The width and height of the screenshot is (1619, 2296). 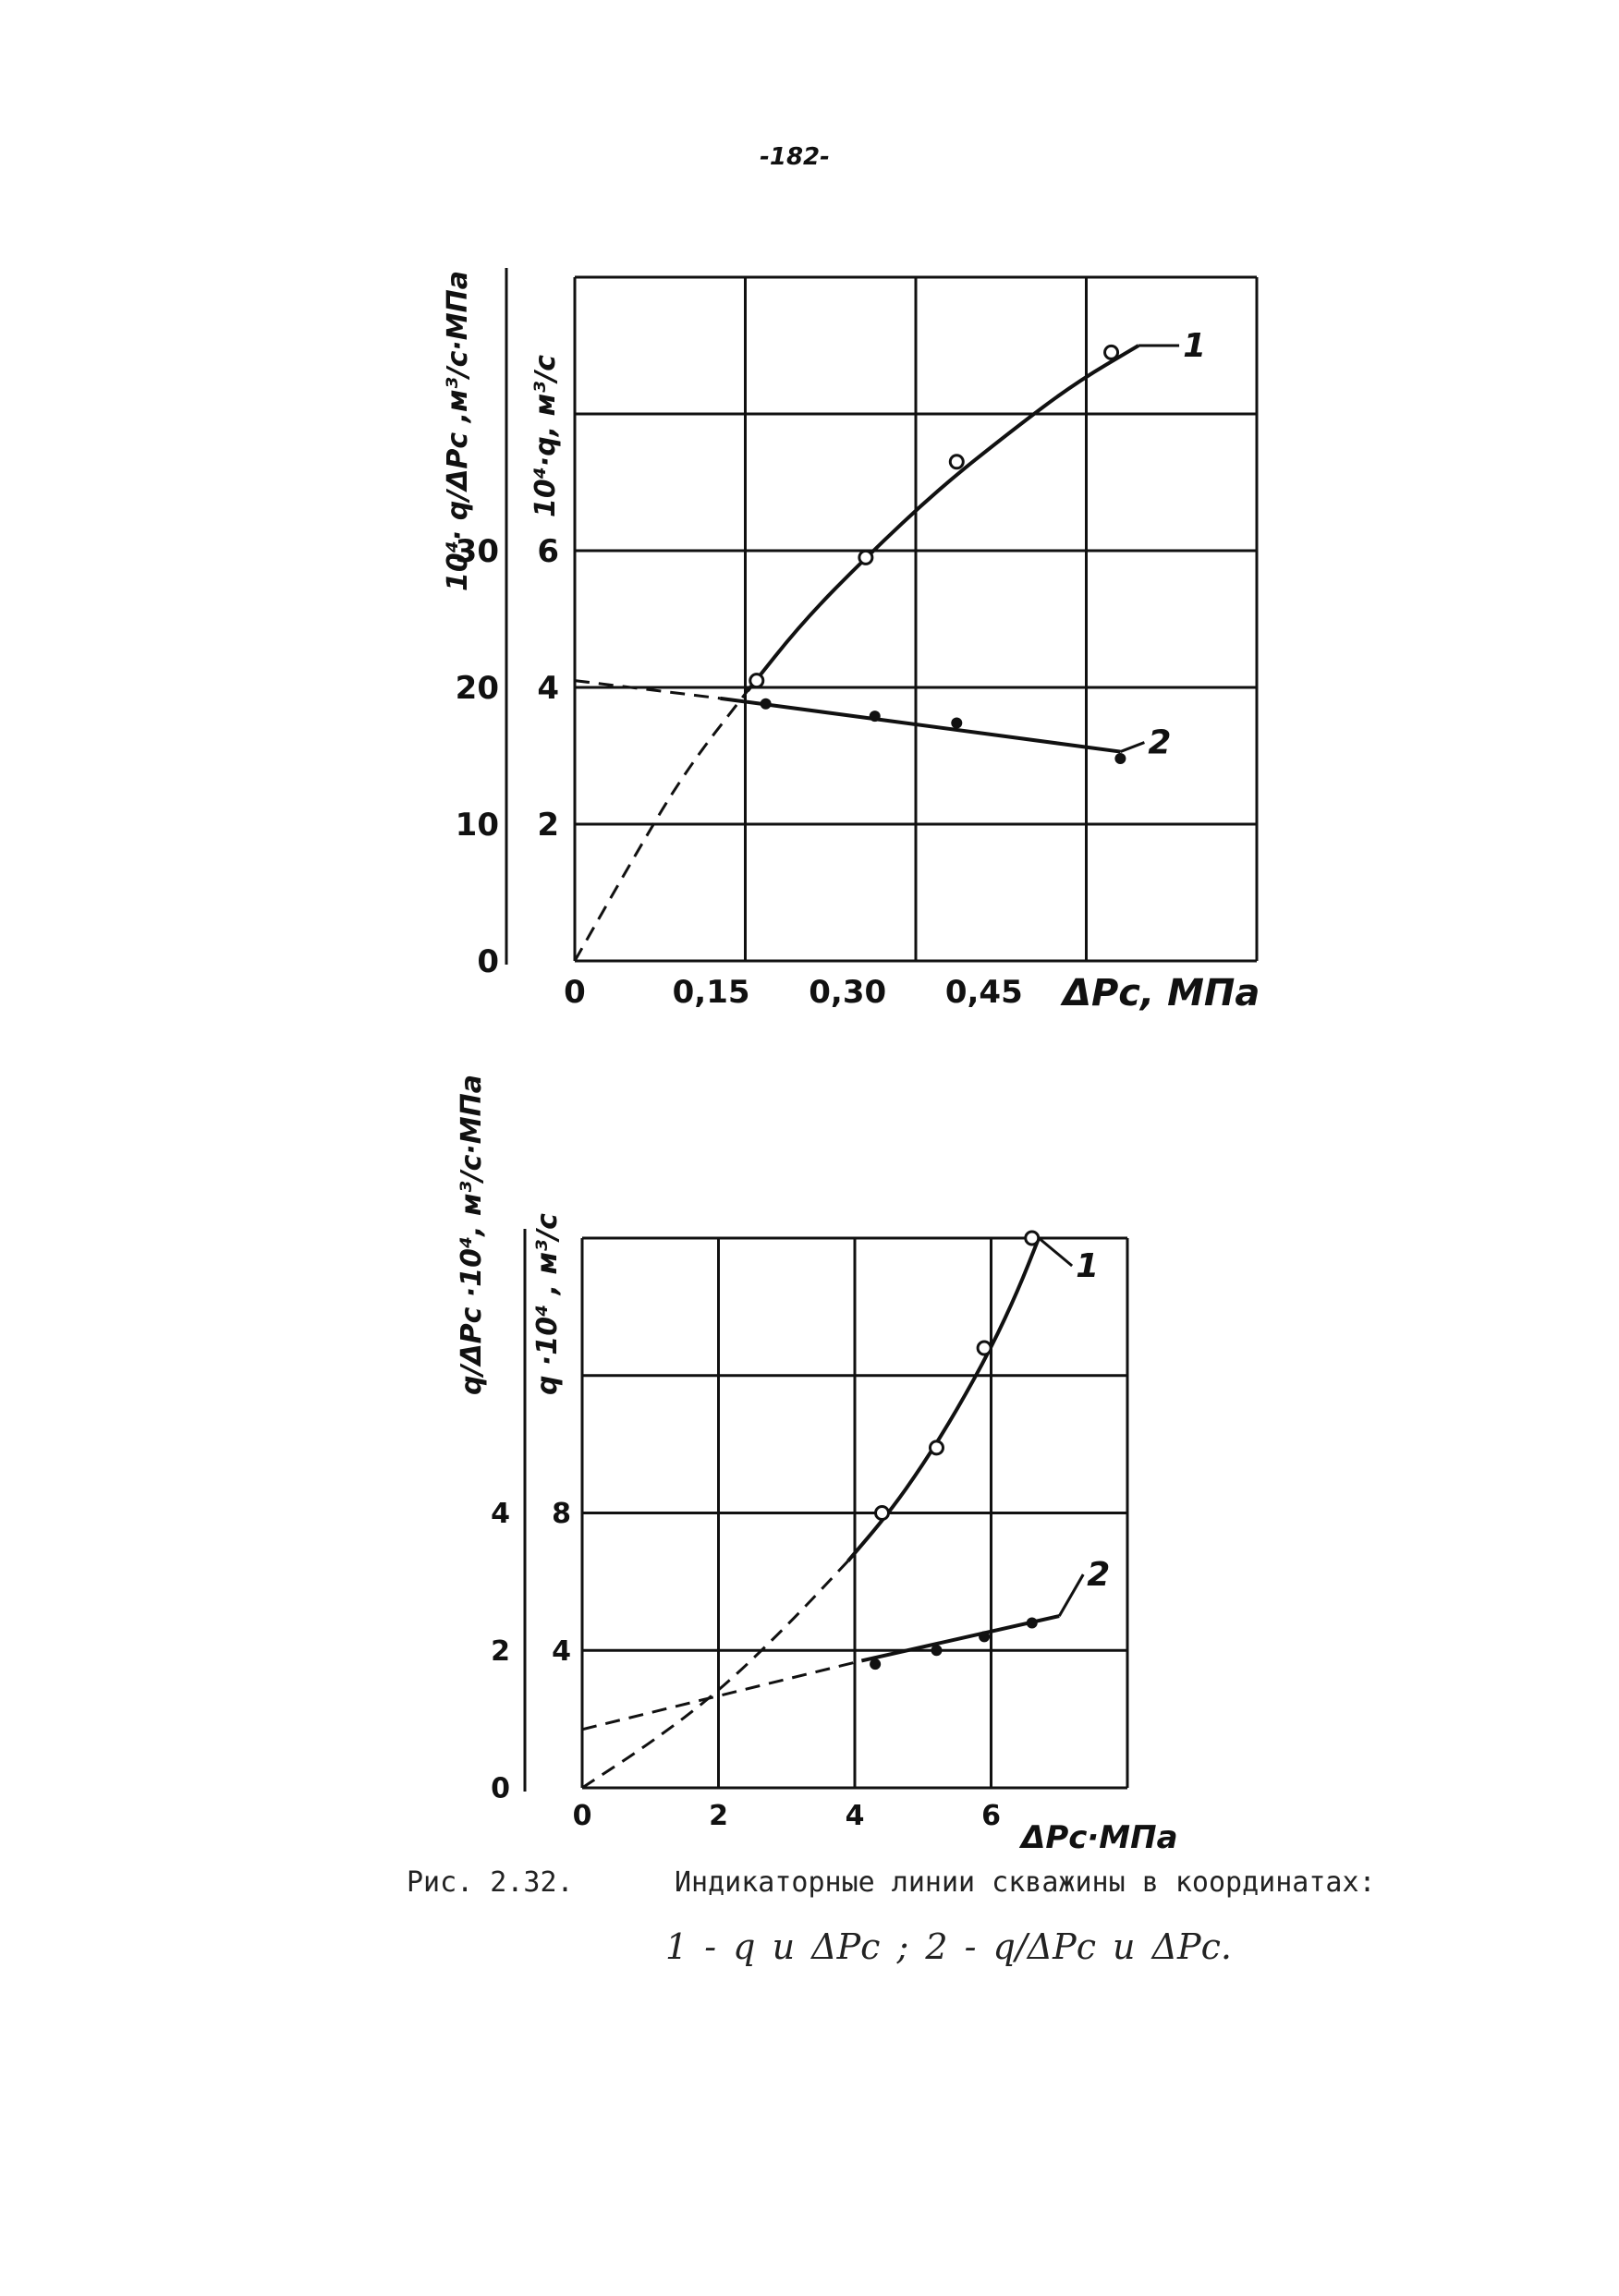 I want to click on x-tick-label: 0,45, so click(x=984, y=992).